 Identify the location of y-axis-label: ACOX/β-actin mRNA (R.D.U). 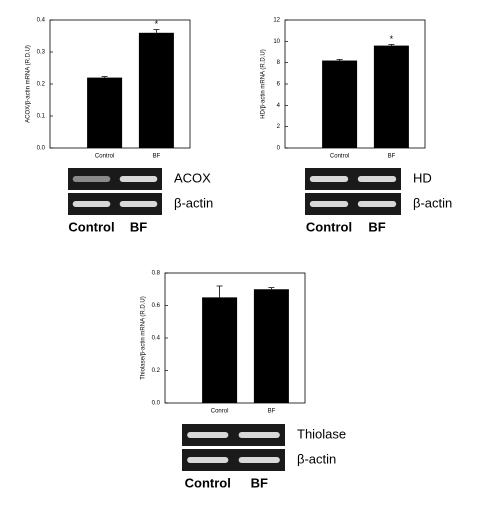
(29, 84).